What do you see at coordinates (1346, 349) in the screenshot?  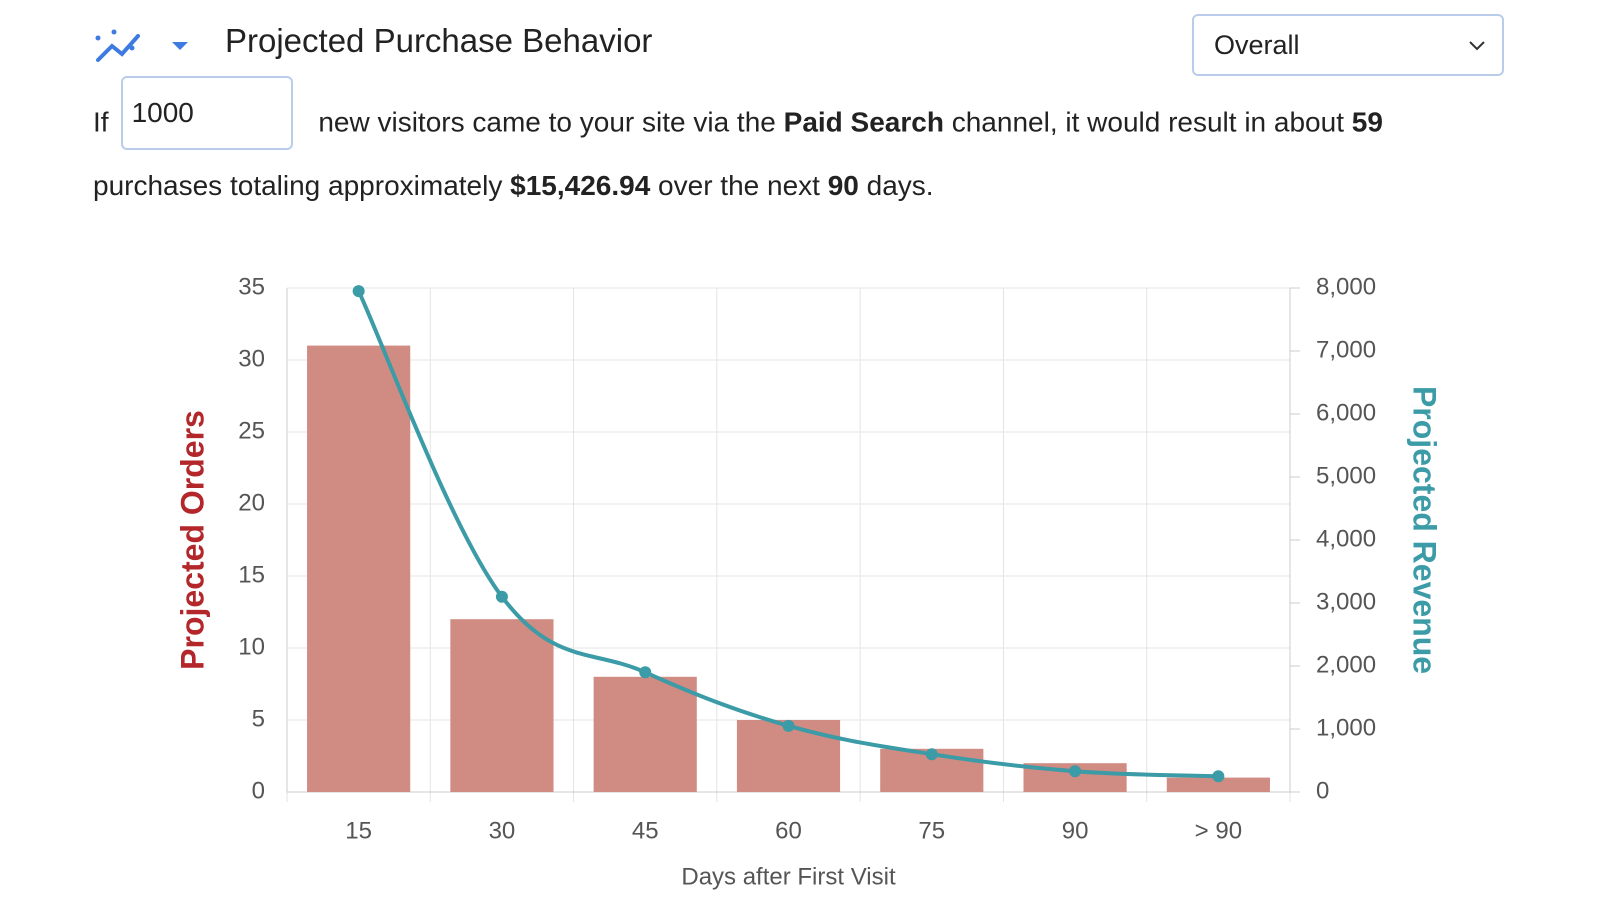 I see `y2-tick-label: 7,000` at bounding box center [1346, 349].